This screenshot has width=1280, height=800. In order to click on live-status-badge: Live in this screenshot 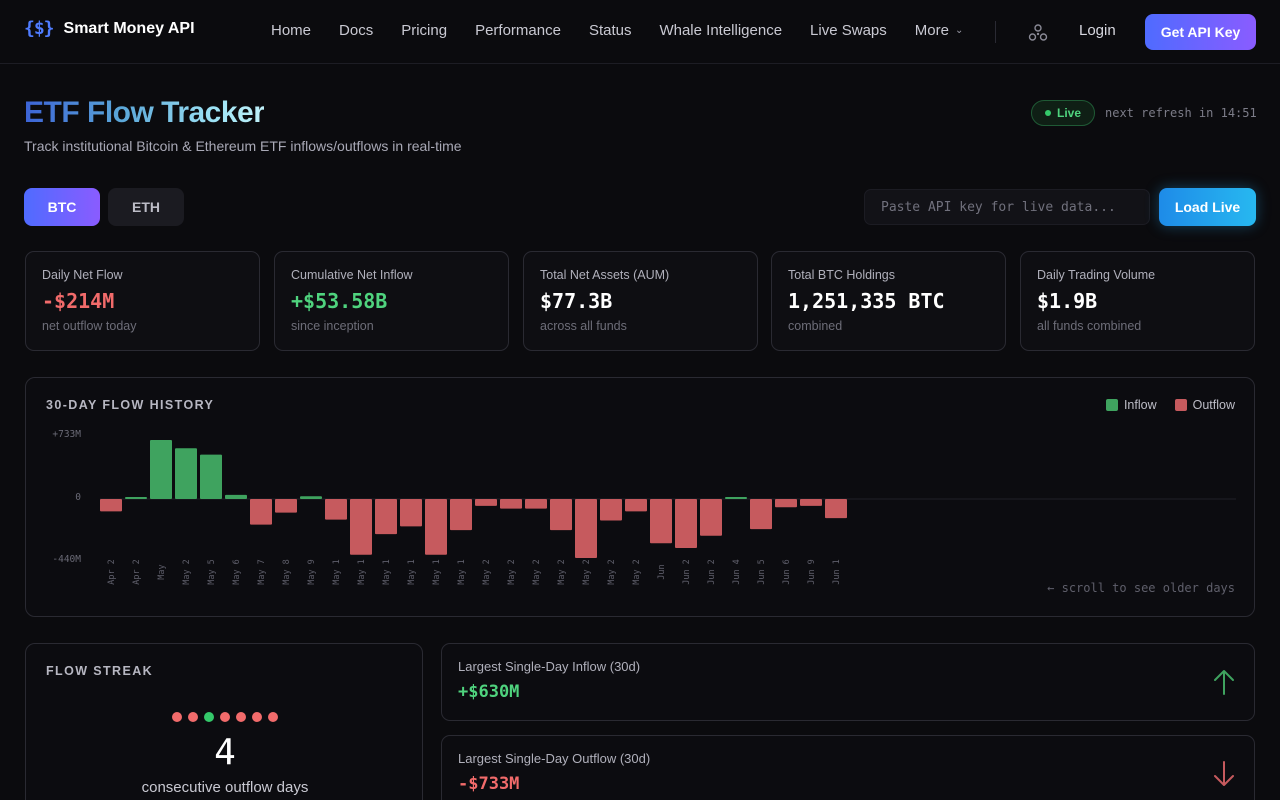, I will do `click(1063, 113)`.